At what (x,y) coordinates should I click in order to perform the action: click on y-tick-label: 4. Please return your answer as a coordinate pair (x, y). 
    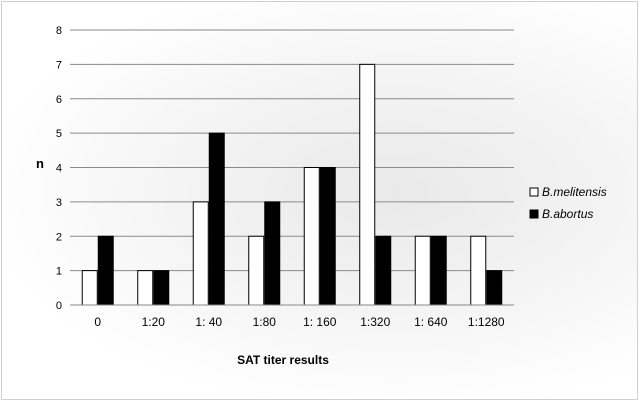
    Looking at the image, I should click on (59, 169).